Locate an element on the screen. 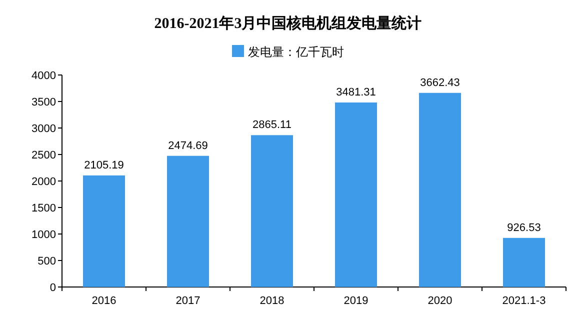  y-tick-label: 4000 is located at coordinates (44, 76).